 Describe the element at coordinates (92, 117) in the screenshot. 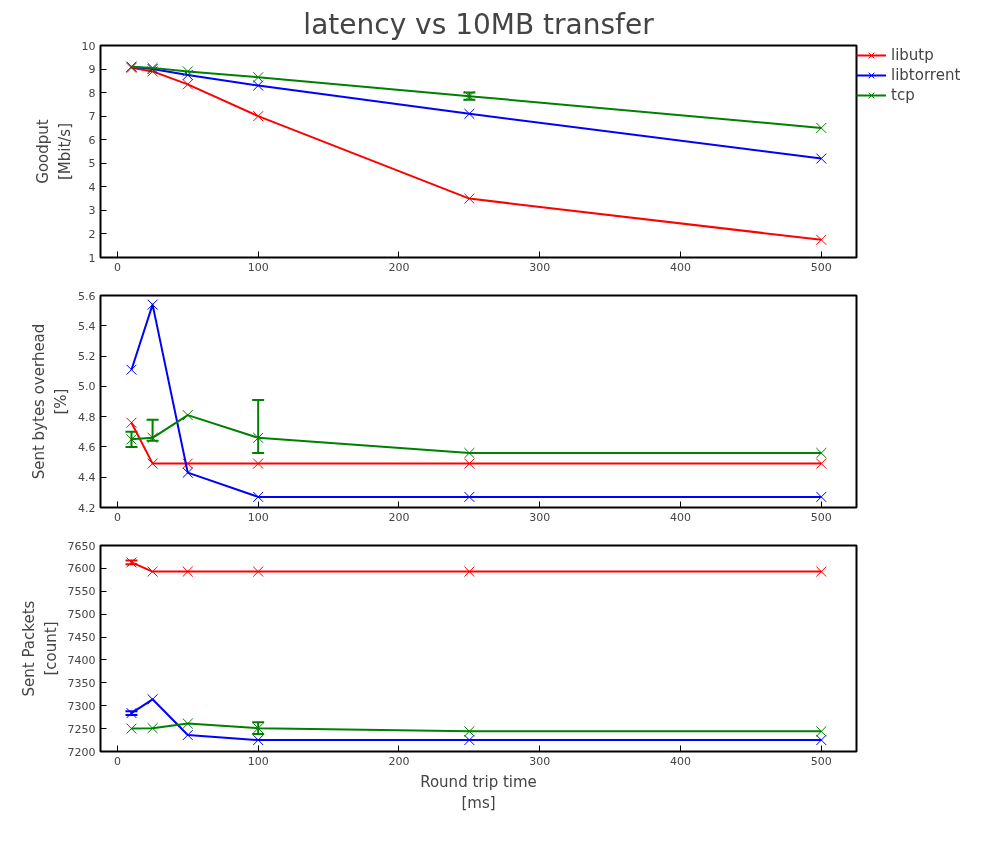

I see `y-tick-label: 7` at that location.